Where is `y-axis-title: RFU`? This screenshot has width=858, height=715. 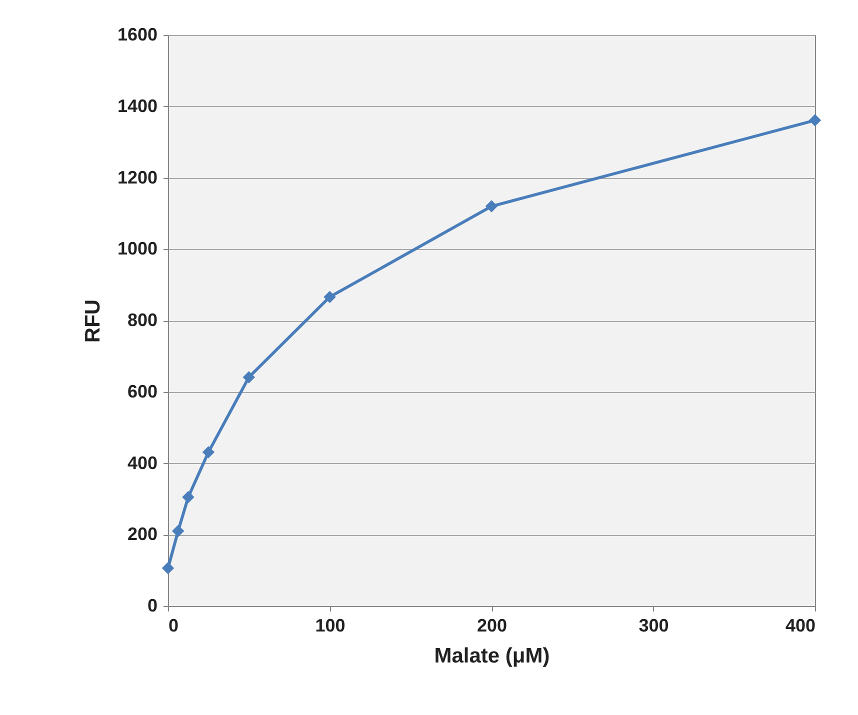 y-axis-title: RFU is located at coordinates (92, 321).